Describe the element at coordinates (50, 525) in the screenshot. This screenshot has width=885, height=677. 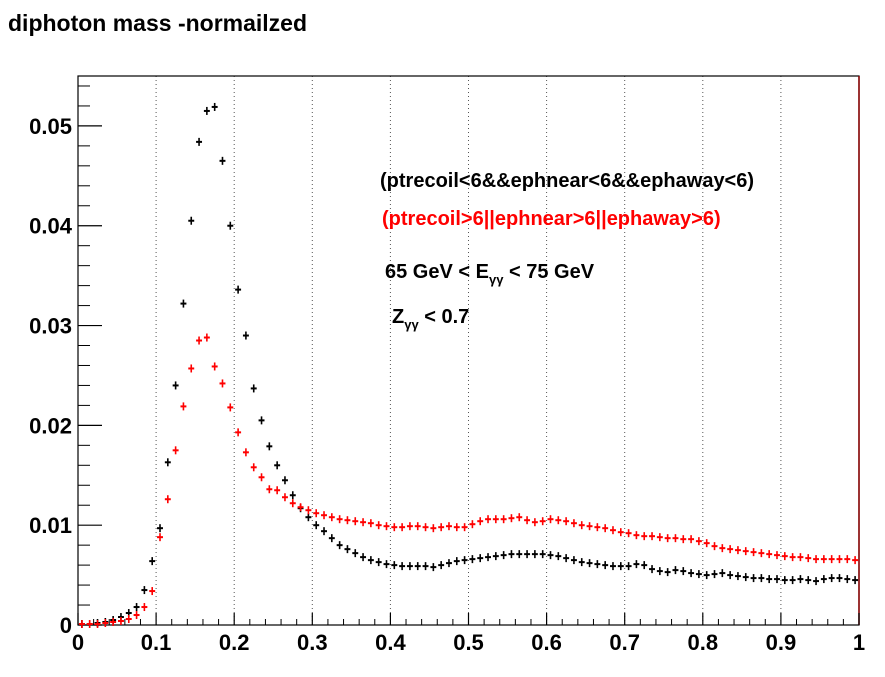
I see `y-tick-label: 0.01` at that location.